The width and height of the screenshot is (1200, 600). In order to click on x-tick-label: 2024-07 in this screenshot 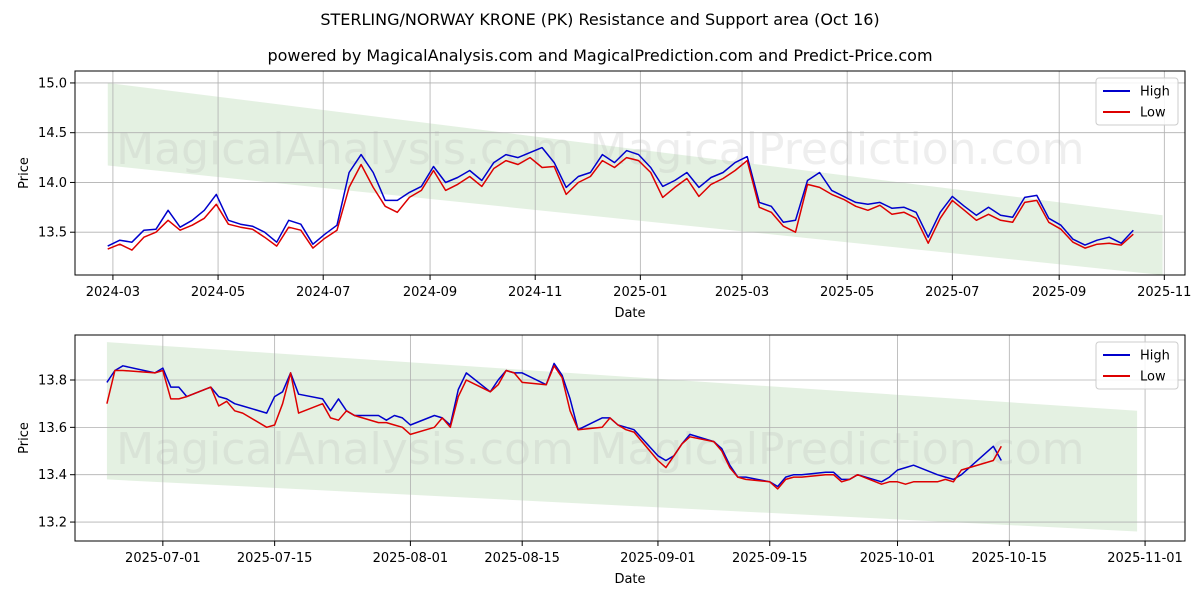, I will do `click(323, 292)`.